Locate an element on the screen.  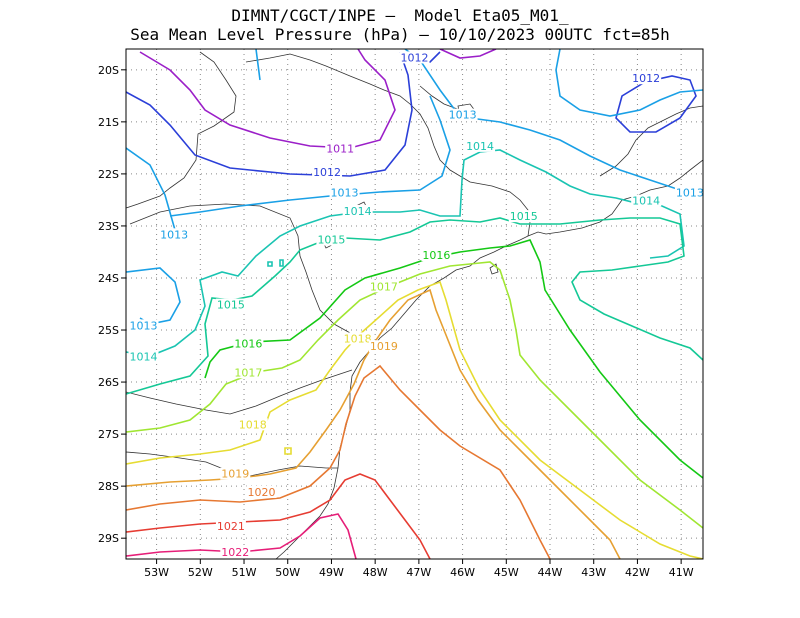
contour-label: 1016 is located at coordinates (436, 255).